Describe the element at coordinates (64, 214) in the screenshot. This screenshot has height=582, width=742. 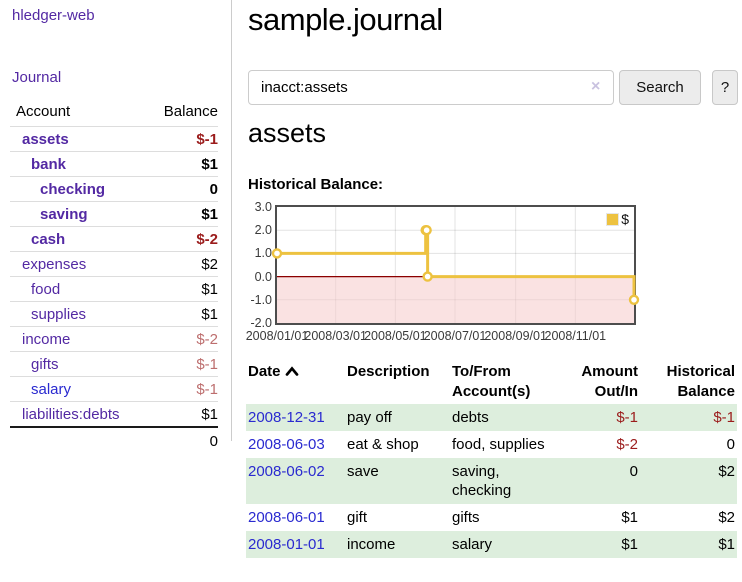
I see `account-link: saving` at that location.